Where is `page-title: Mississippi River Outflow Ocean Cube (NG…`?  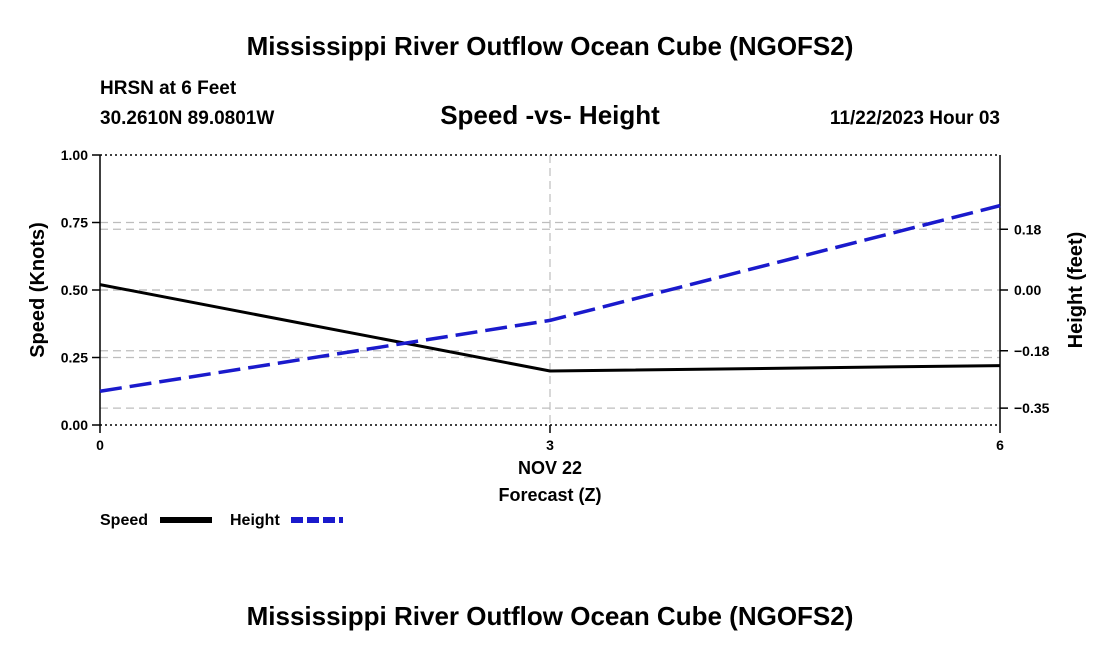 page-title: Mississippi River Outflow Ocean Cube (NG… is located at coordinates (550, 46).